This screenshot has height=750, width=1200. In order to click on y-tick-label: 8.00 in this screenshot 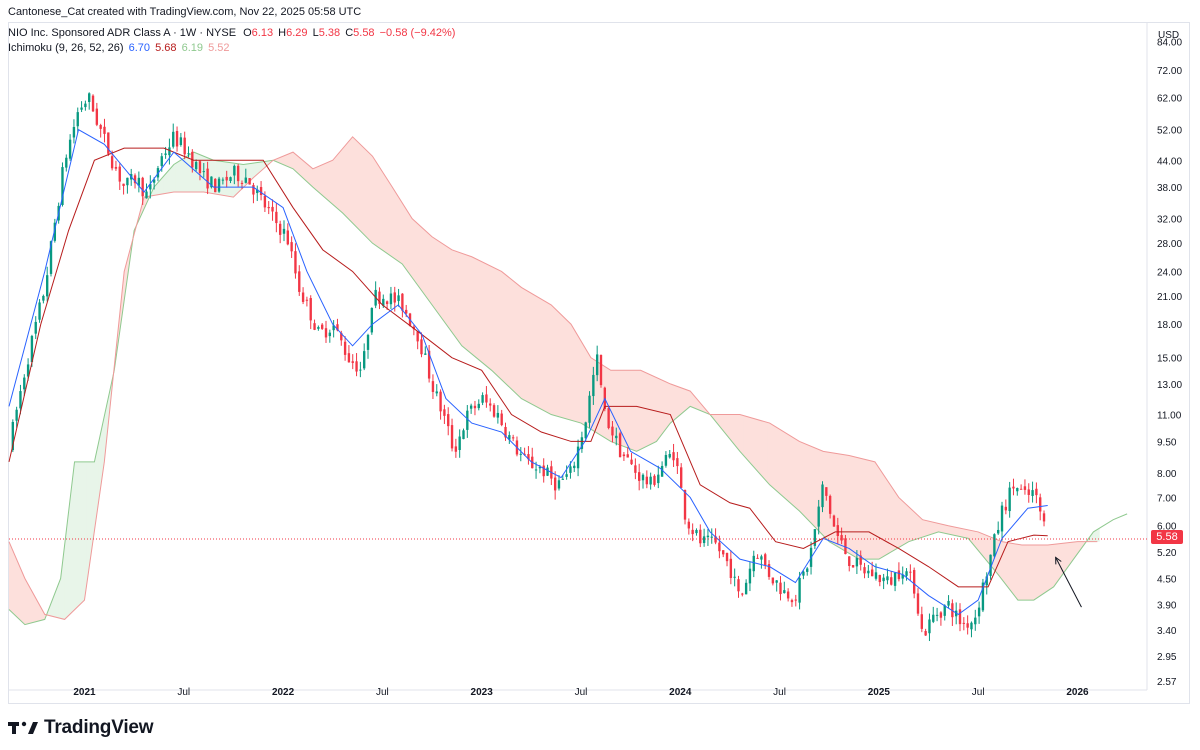, I will do `click(1167, 474)`.